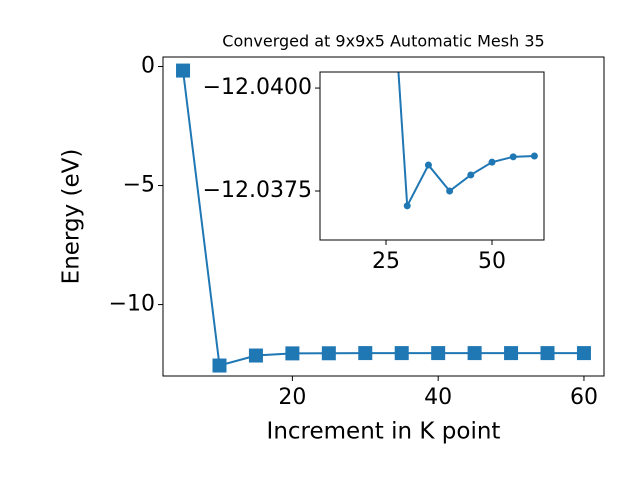  I want to click on plot-area, so click(432, 156).